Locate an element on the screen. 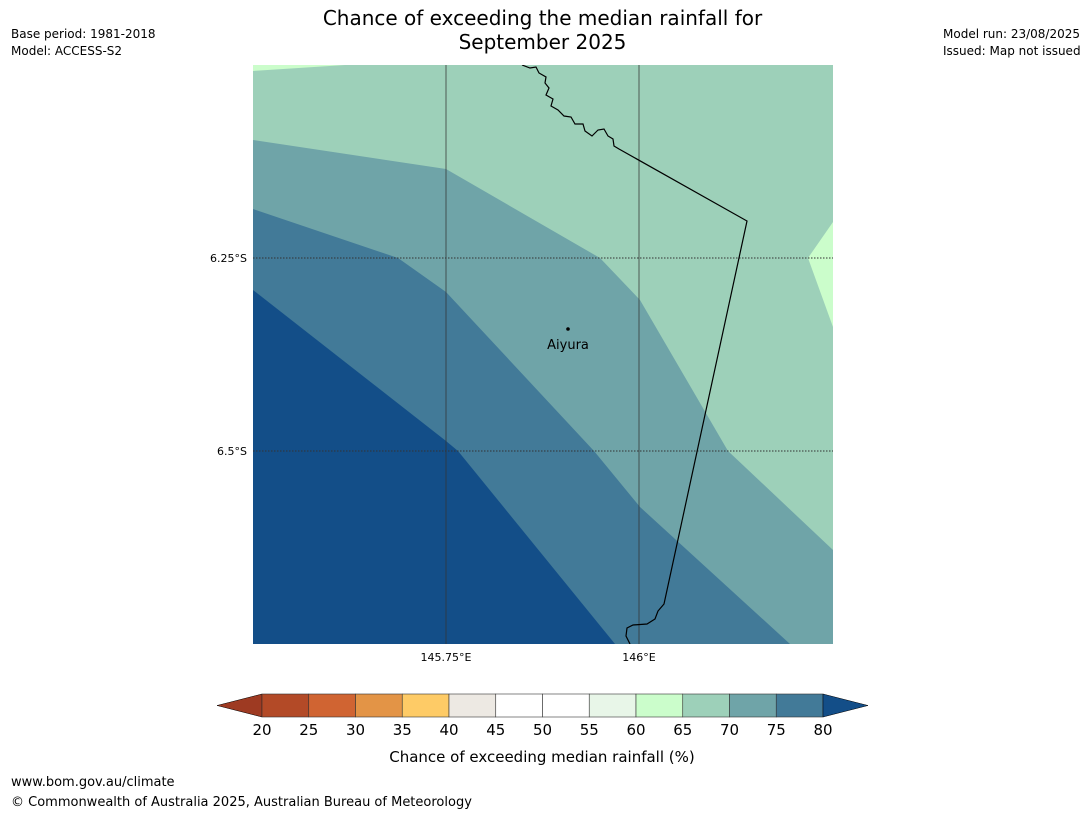  colorbar-tick-label: 60 is located at coordinates (635, 730).